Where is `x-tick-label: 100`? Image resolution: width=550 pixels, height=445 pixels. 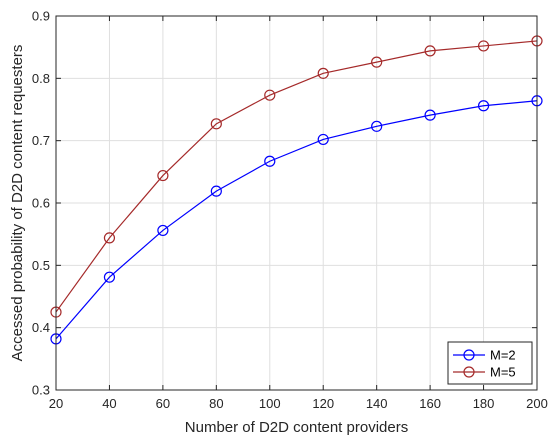
x-tick-label: 100 is located at coordinates (270, 403).